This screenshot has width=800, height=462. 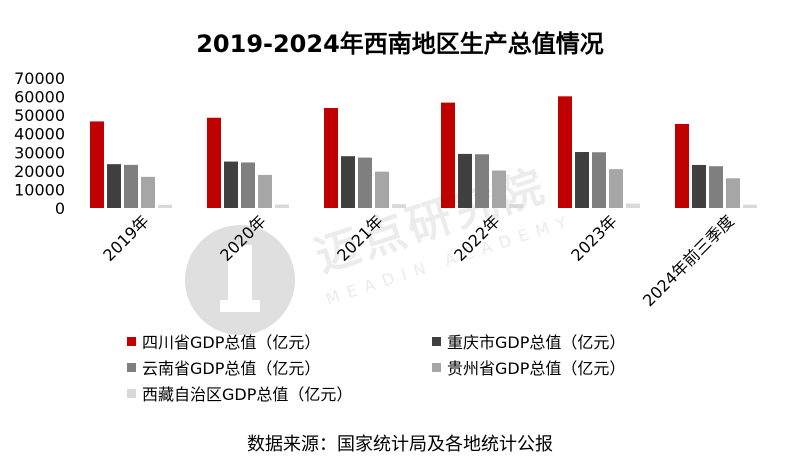 I want to click on y-tick-label: 40000, so click(x=39, y=134).